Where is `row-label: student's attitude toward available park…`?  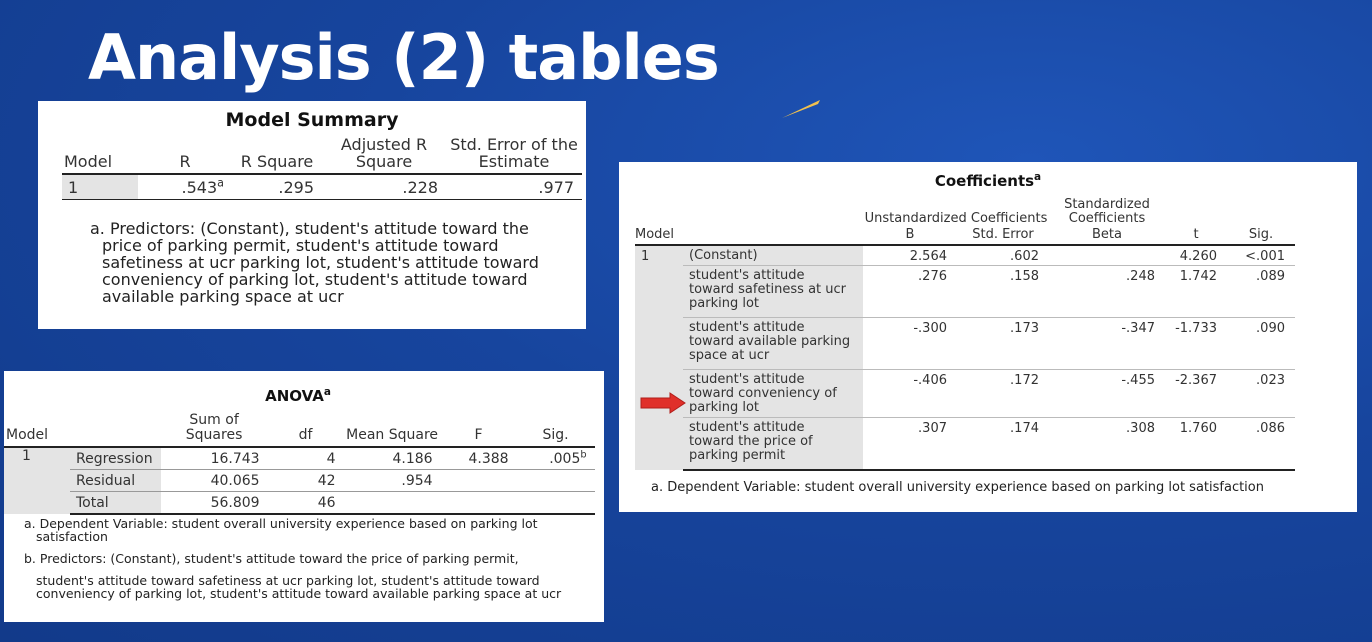
row-label: student's attitude toward available park… is located at coordinates (773, 343).